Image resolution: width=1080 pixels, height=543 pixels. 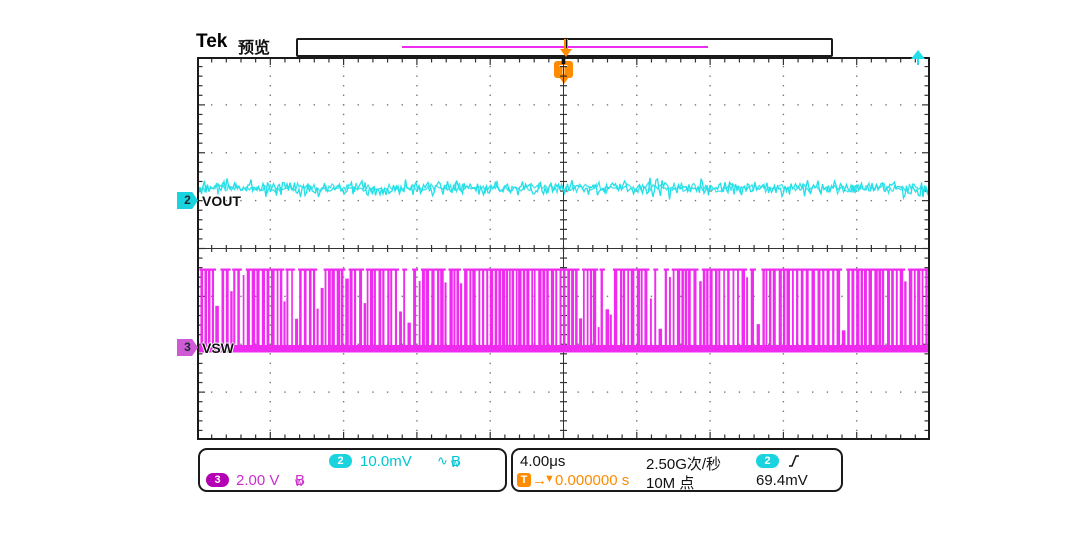 What do you see at coordinates (258, 480) in the screenshot?
I see `channel3-scale-readout: 2.00 V` at bounding box center [258, 480].